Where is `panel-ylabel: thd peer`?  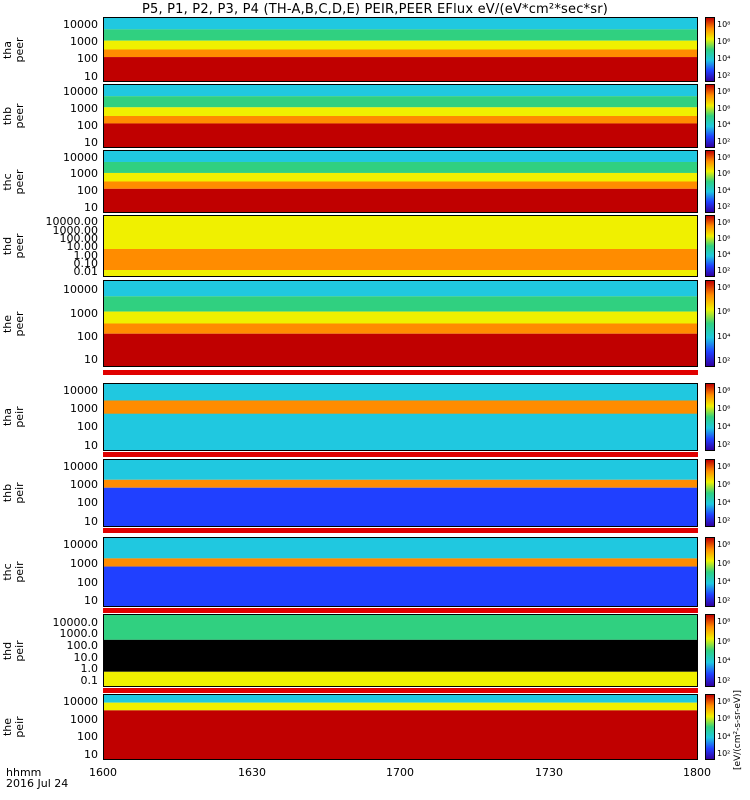 panel-ylabel: thd peer is located at coordinates (14, 246).